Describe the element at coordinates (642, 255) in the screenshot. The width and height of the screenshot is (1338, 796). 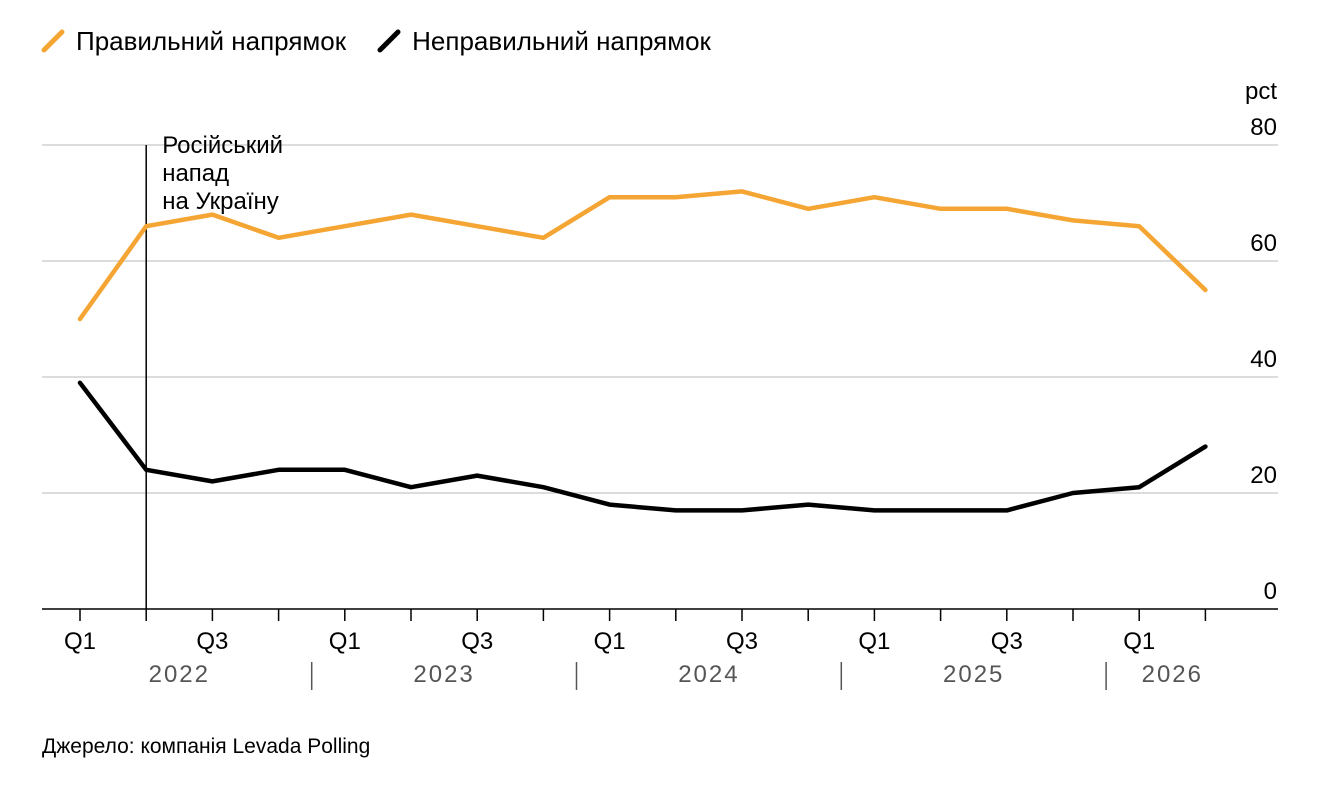
I see `series-line-right-direction` at that location.